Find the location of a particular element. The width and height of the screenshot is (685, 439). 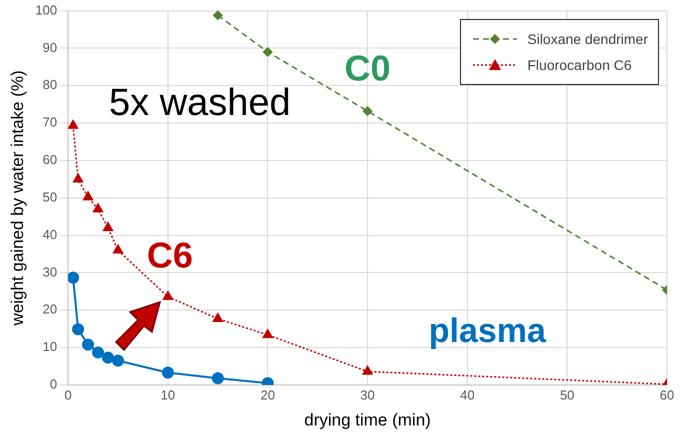

annotation: C0 is located at coordinates (367, 68).